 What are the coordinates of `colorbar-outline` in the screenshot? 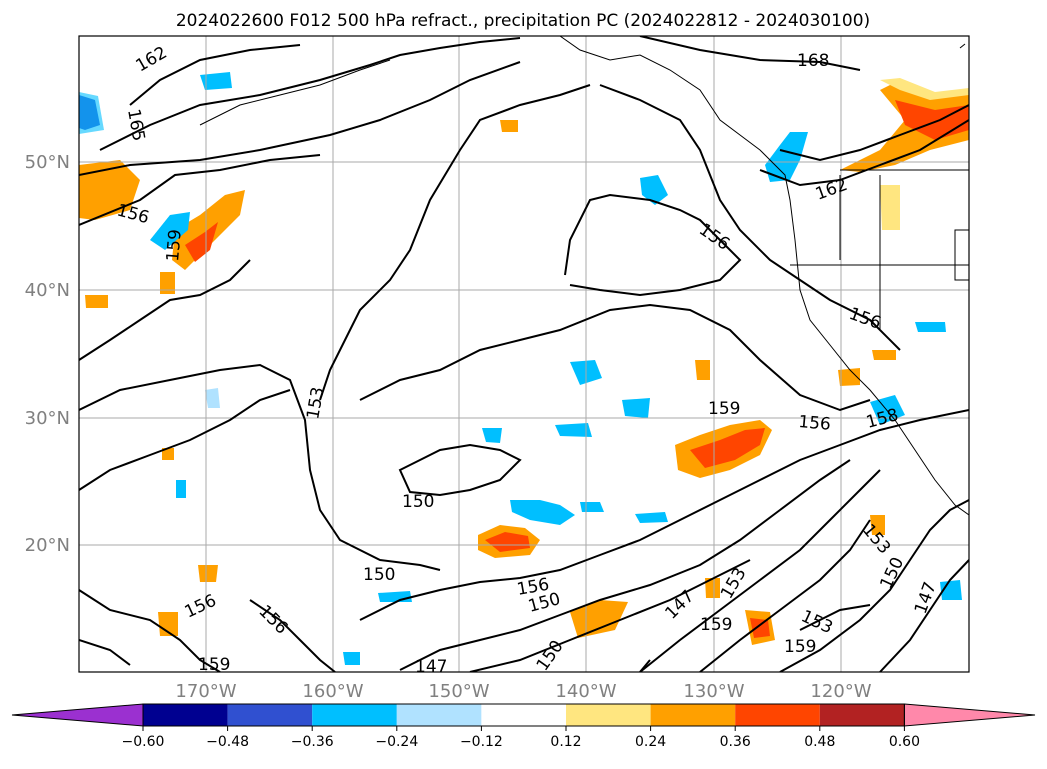 It's located at (523, 715).